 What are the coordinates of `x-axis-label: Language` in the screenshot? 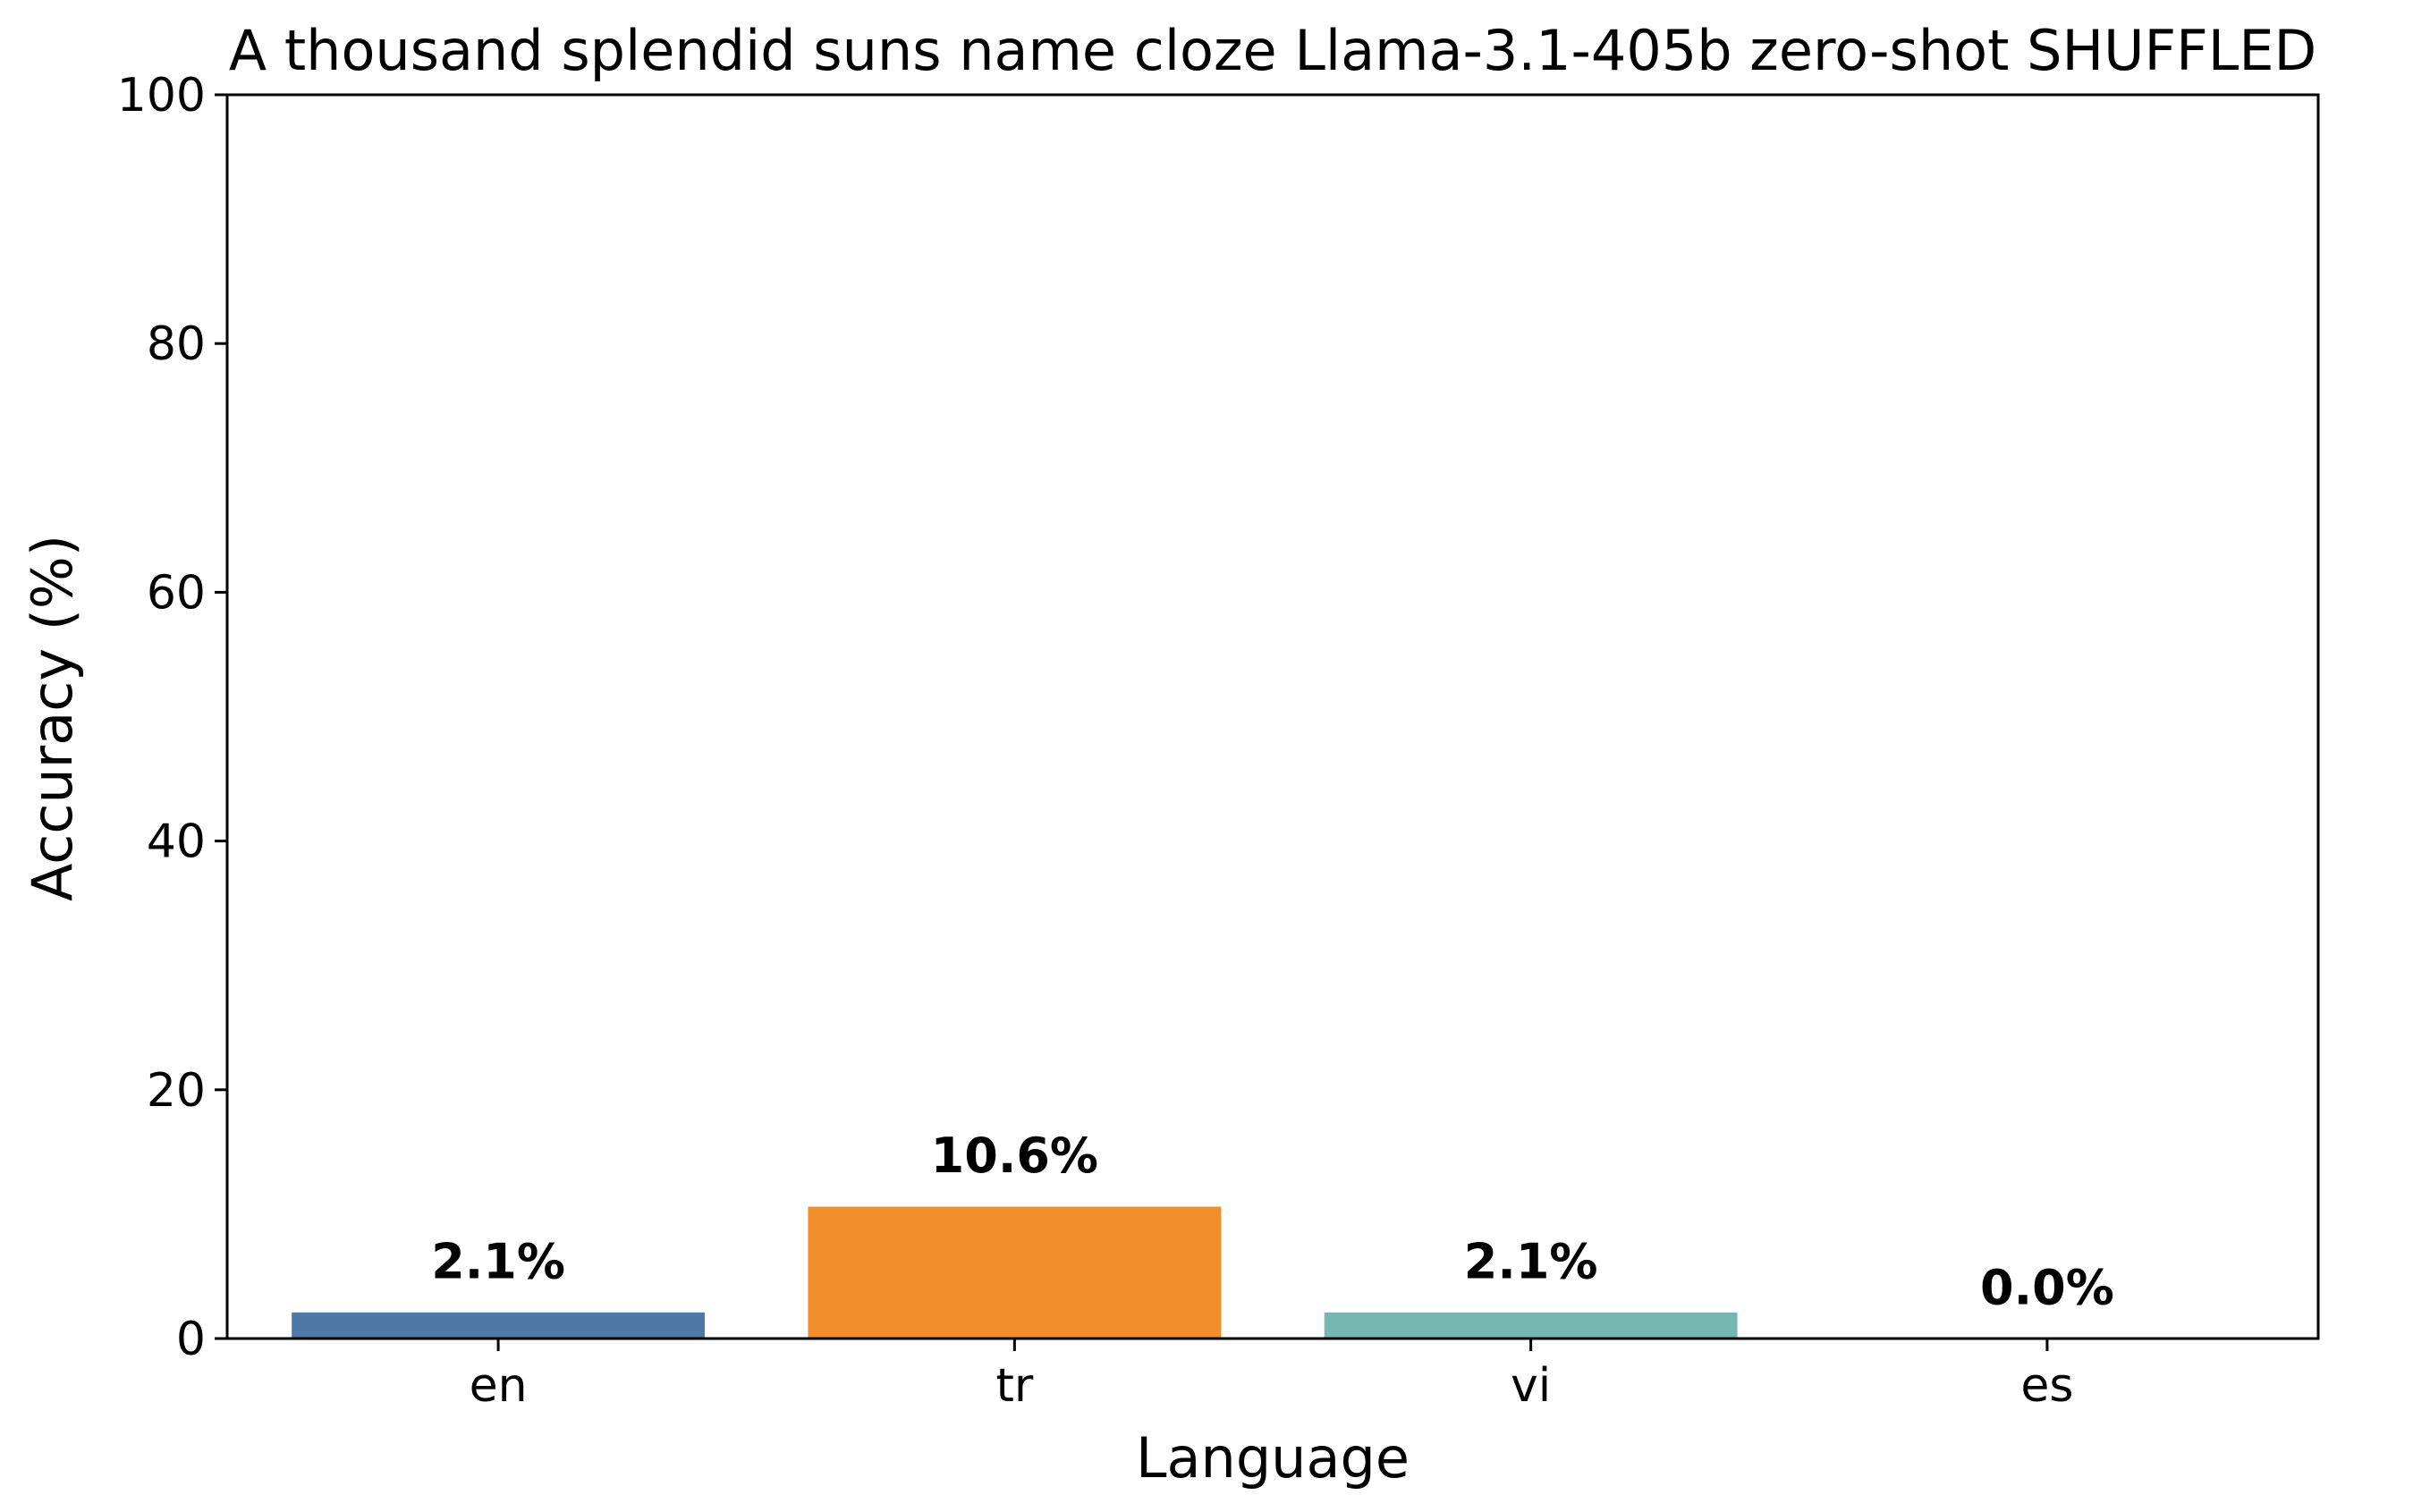 It's located at (1273, 1458).